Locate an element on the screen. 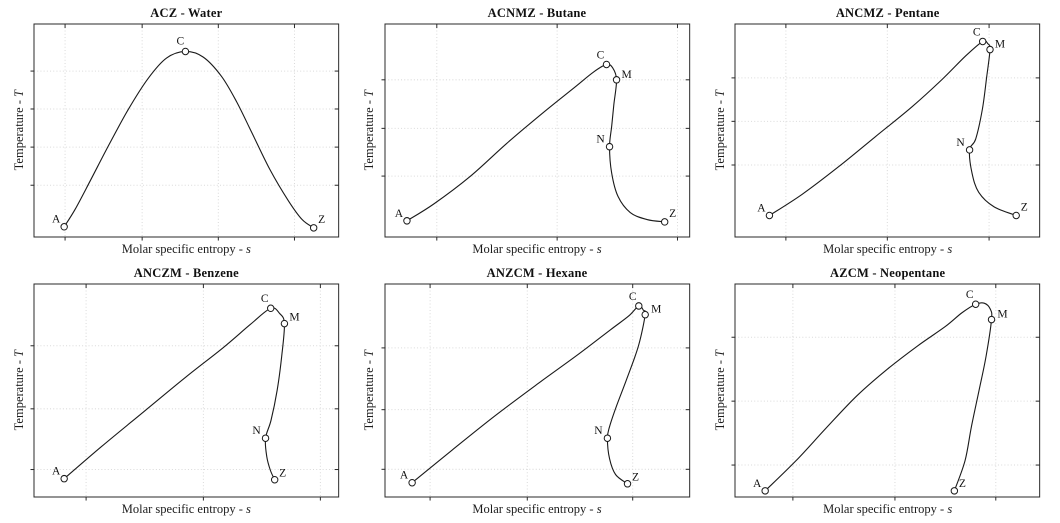  plot-title-neopentane: AZCM - Neopentane is located at coordinates (888, 273).